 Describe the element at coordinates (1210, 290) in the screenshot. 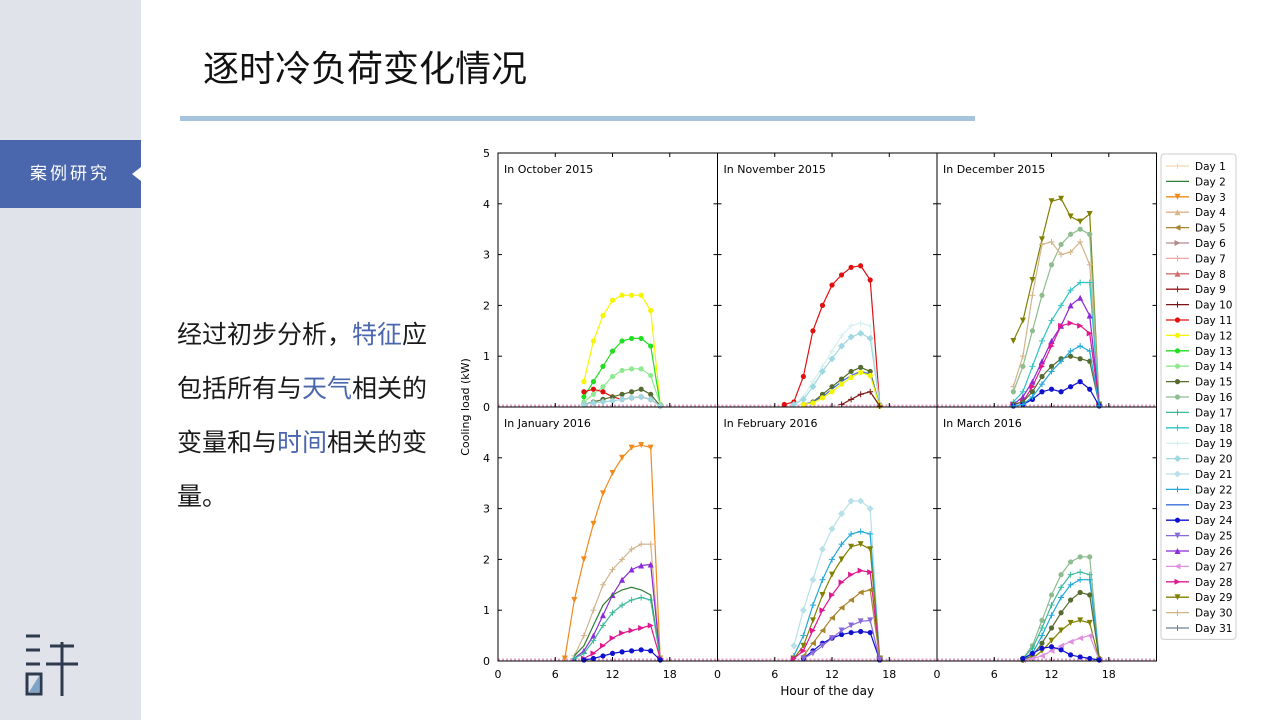

I see `legend-entry: Day 9` at that location.